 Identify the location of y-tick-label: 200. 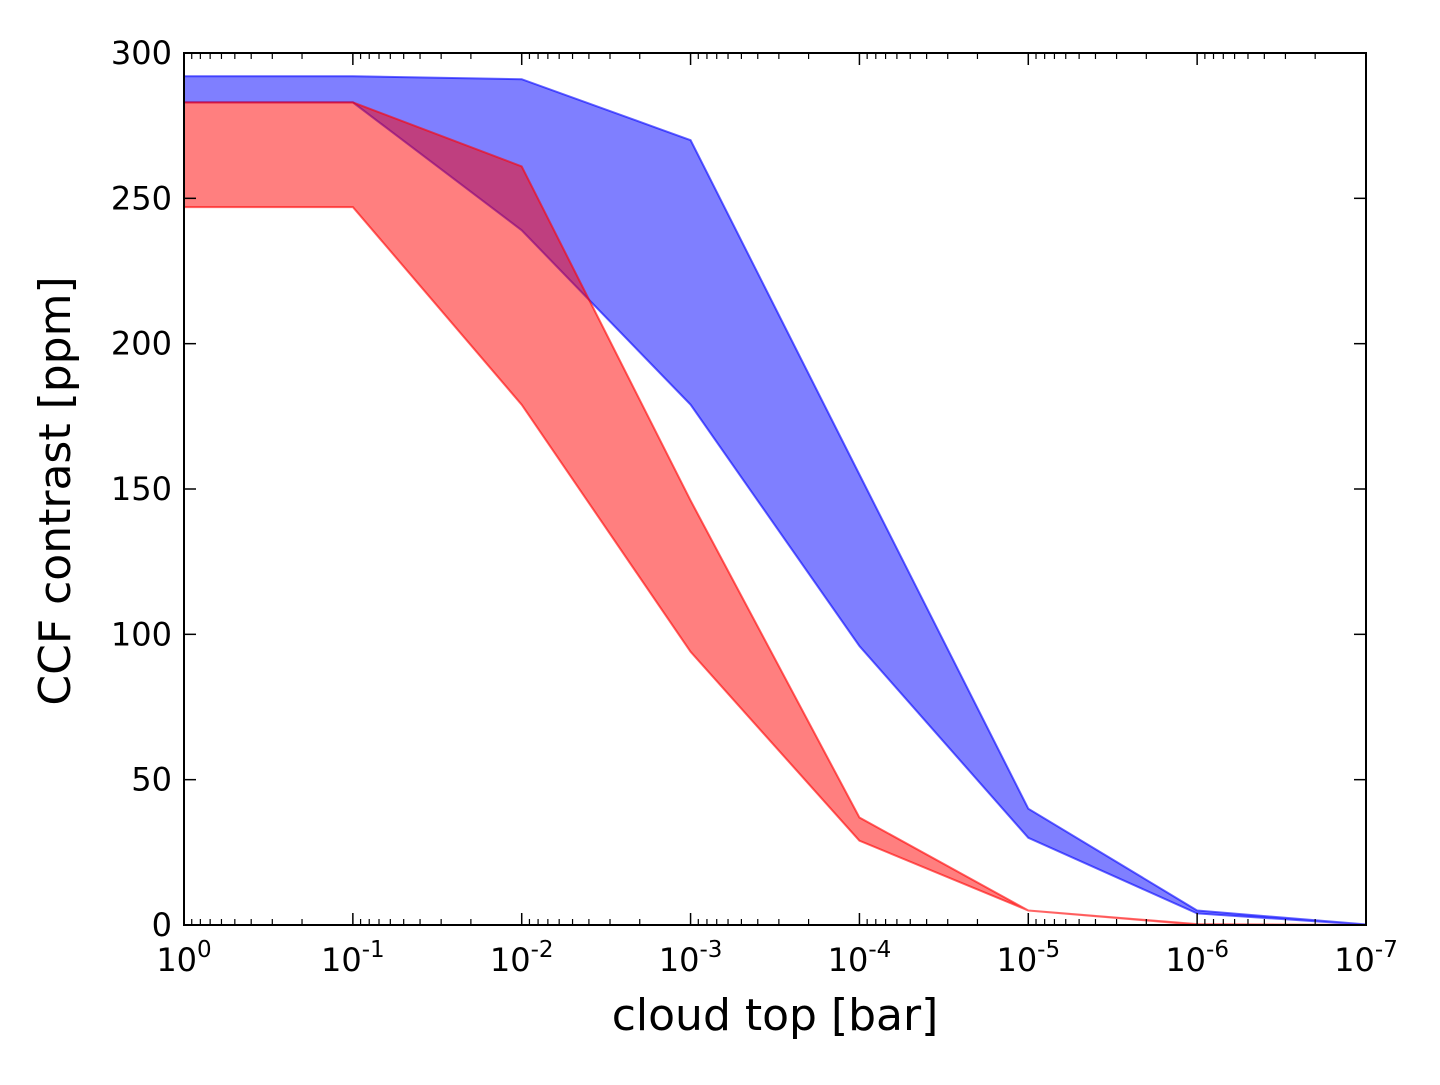
(141, 344).